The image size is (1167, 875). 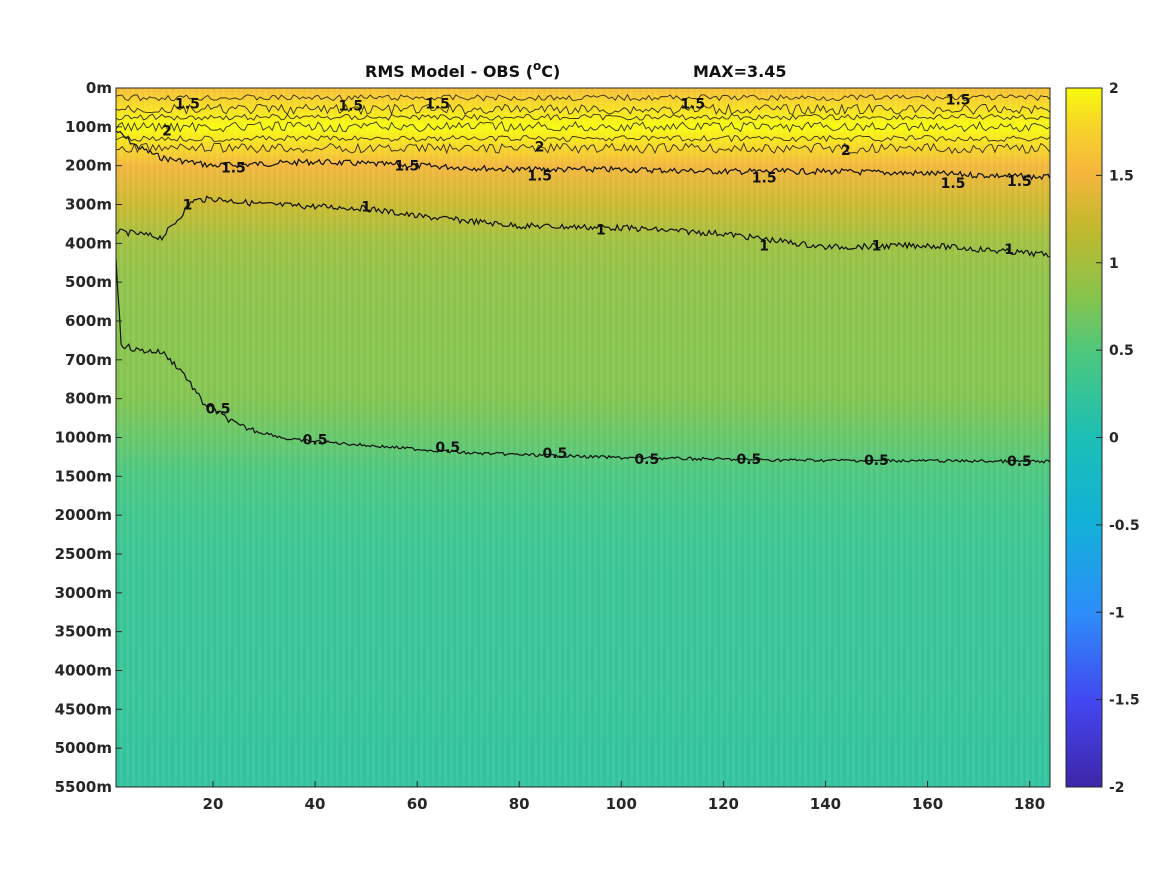 What do you see at coordinates (1121, 351) in the screenshot?
I see `colorbar-tick-label: 0.5` at bounding box center [1121, 351].